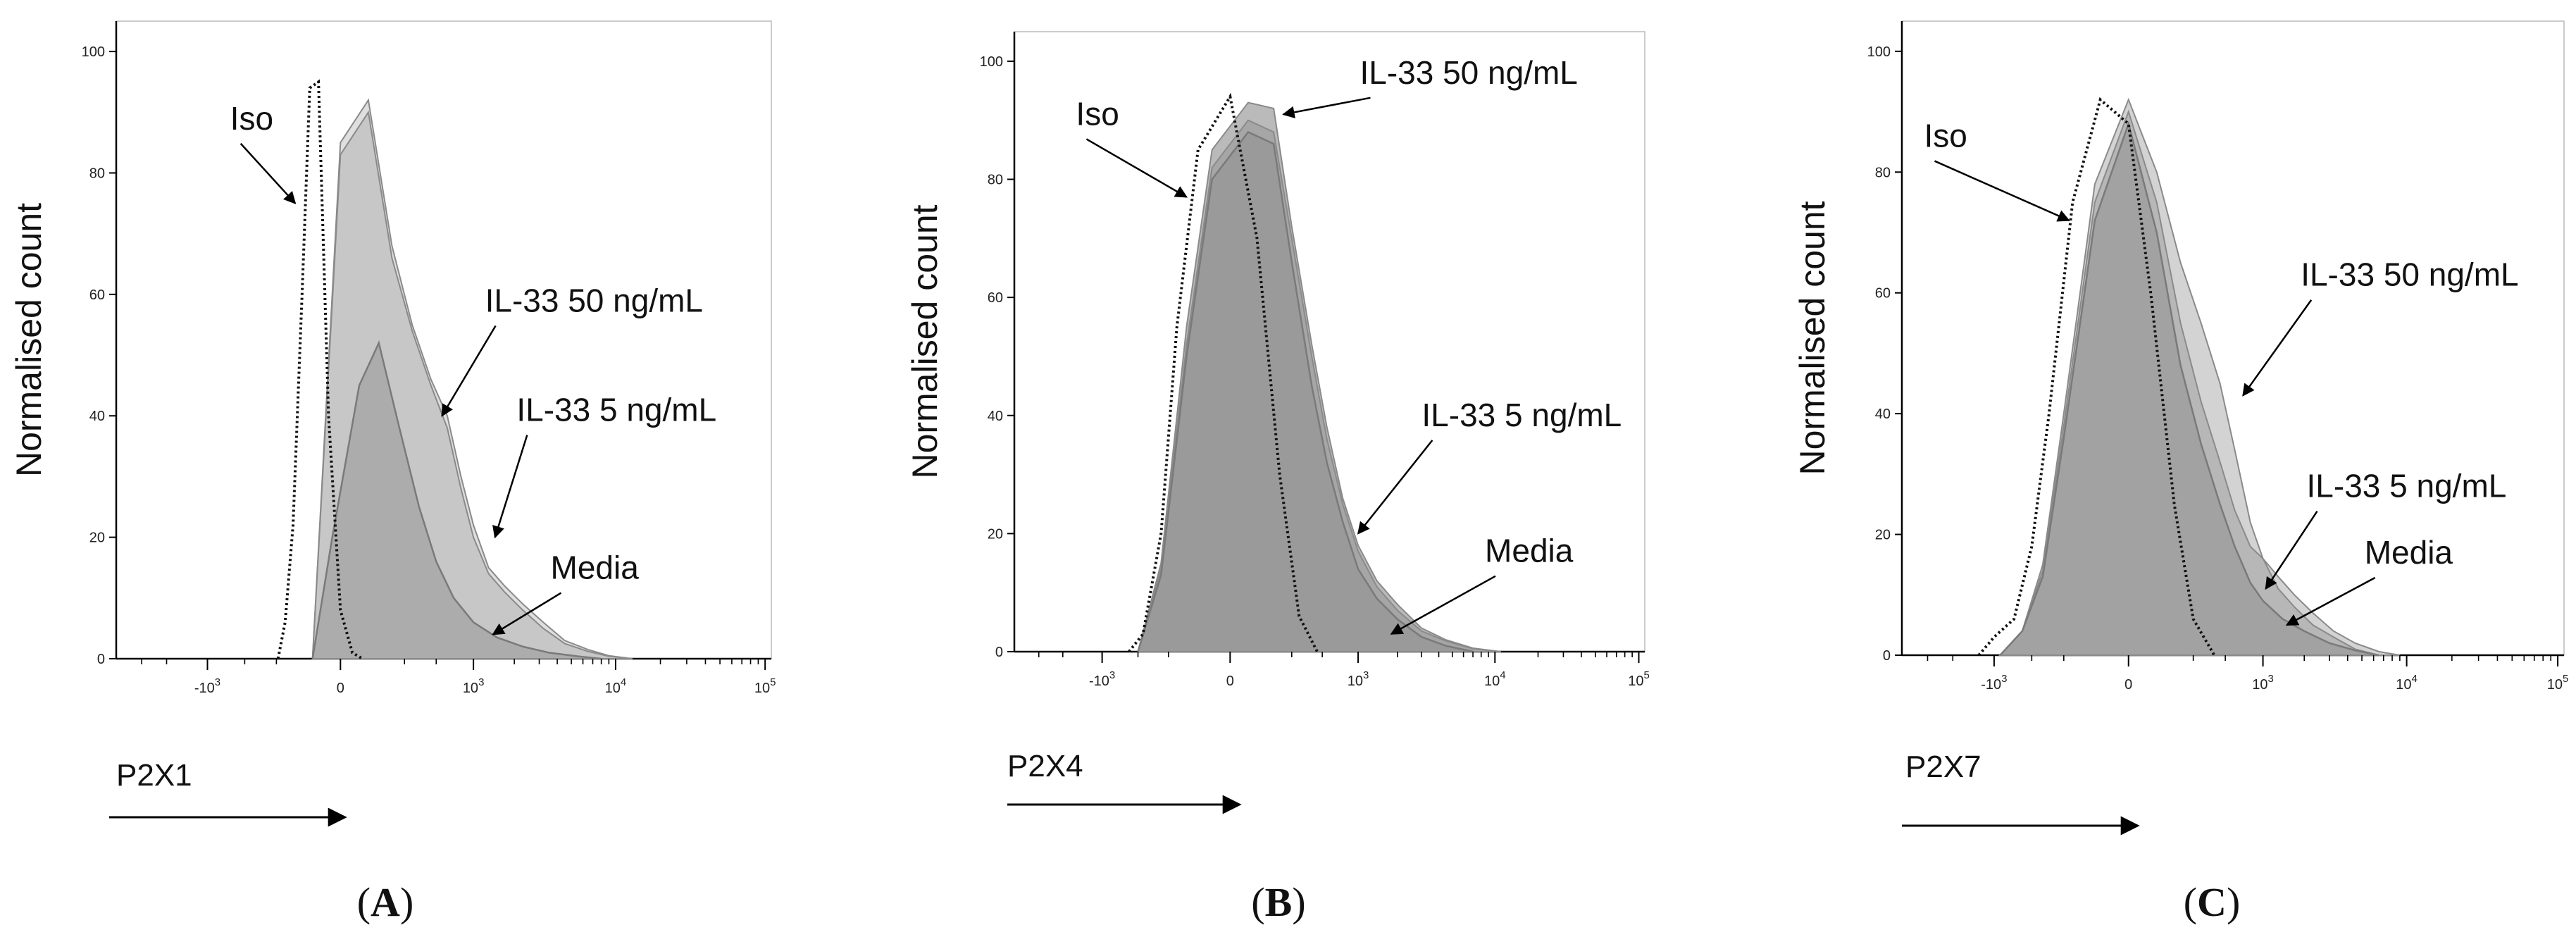  What do you see at coordinates (1943, 767) in the screenshot?
I see `x-axis-label: P2X7` at bounding box center [1943, 767].